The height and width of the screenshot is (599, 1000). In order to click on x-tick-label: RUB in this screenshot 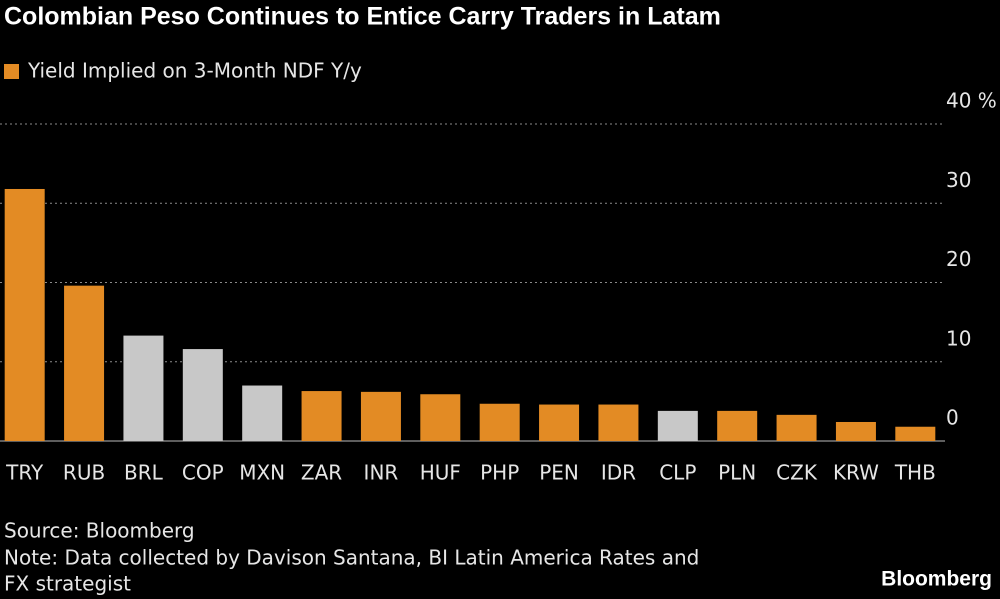, I will do `click(84, 473)`.